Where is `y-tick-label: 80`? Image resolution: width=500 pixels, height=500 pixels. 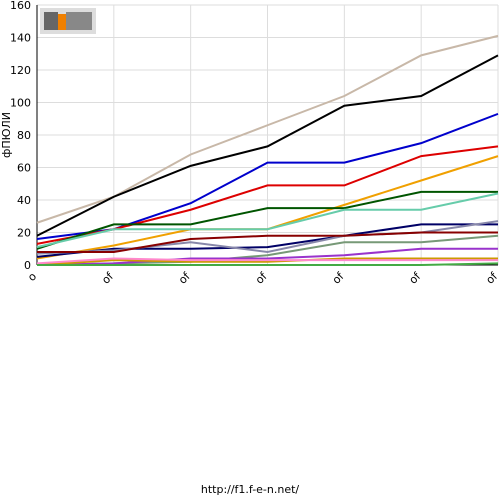
y-tick-label: 80 is located at coordinates (24, 135).